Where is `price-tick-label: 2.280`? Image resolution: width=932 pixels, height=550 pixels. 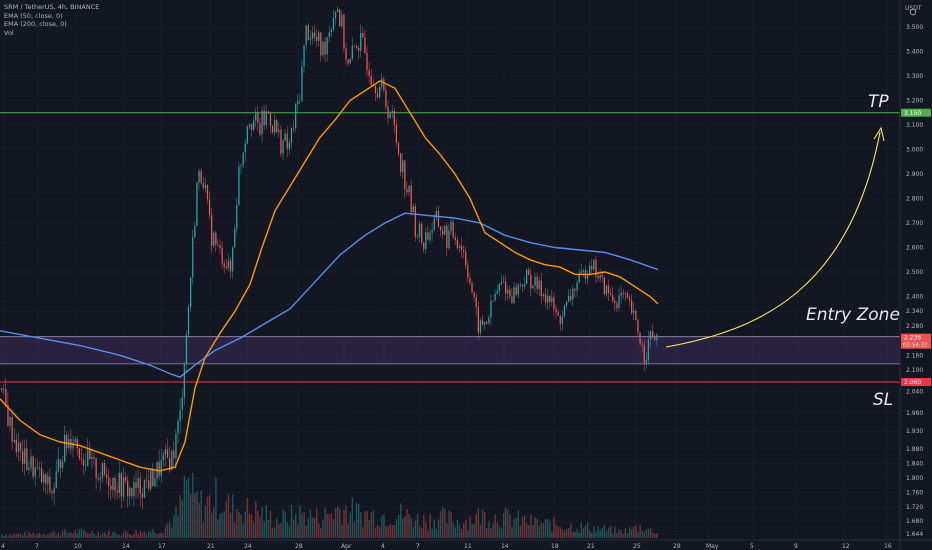
price-tick-label: 2.280 is located at coordinates (914, 326).